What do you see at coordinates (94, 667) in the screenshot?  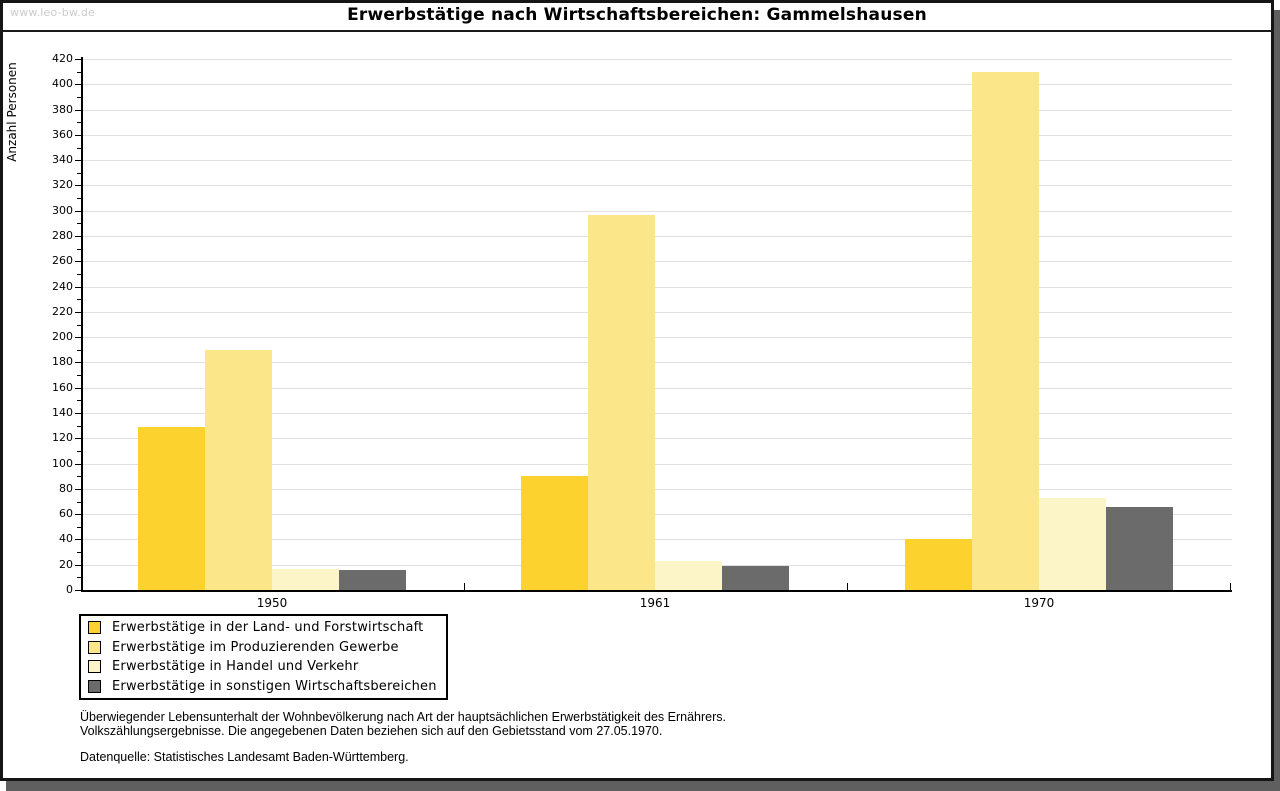 I see `legend-swatch-series3` at bounding box center [94, 667].